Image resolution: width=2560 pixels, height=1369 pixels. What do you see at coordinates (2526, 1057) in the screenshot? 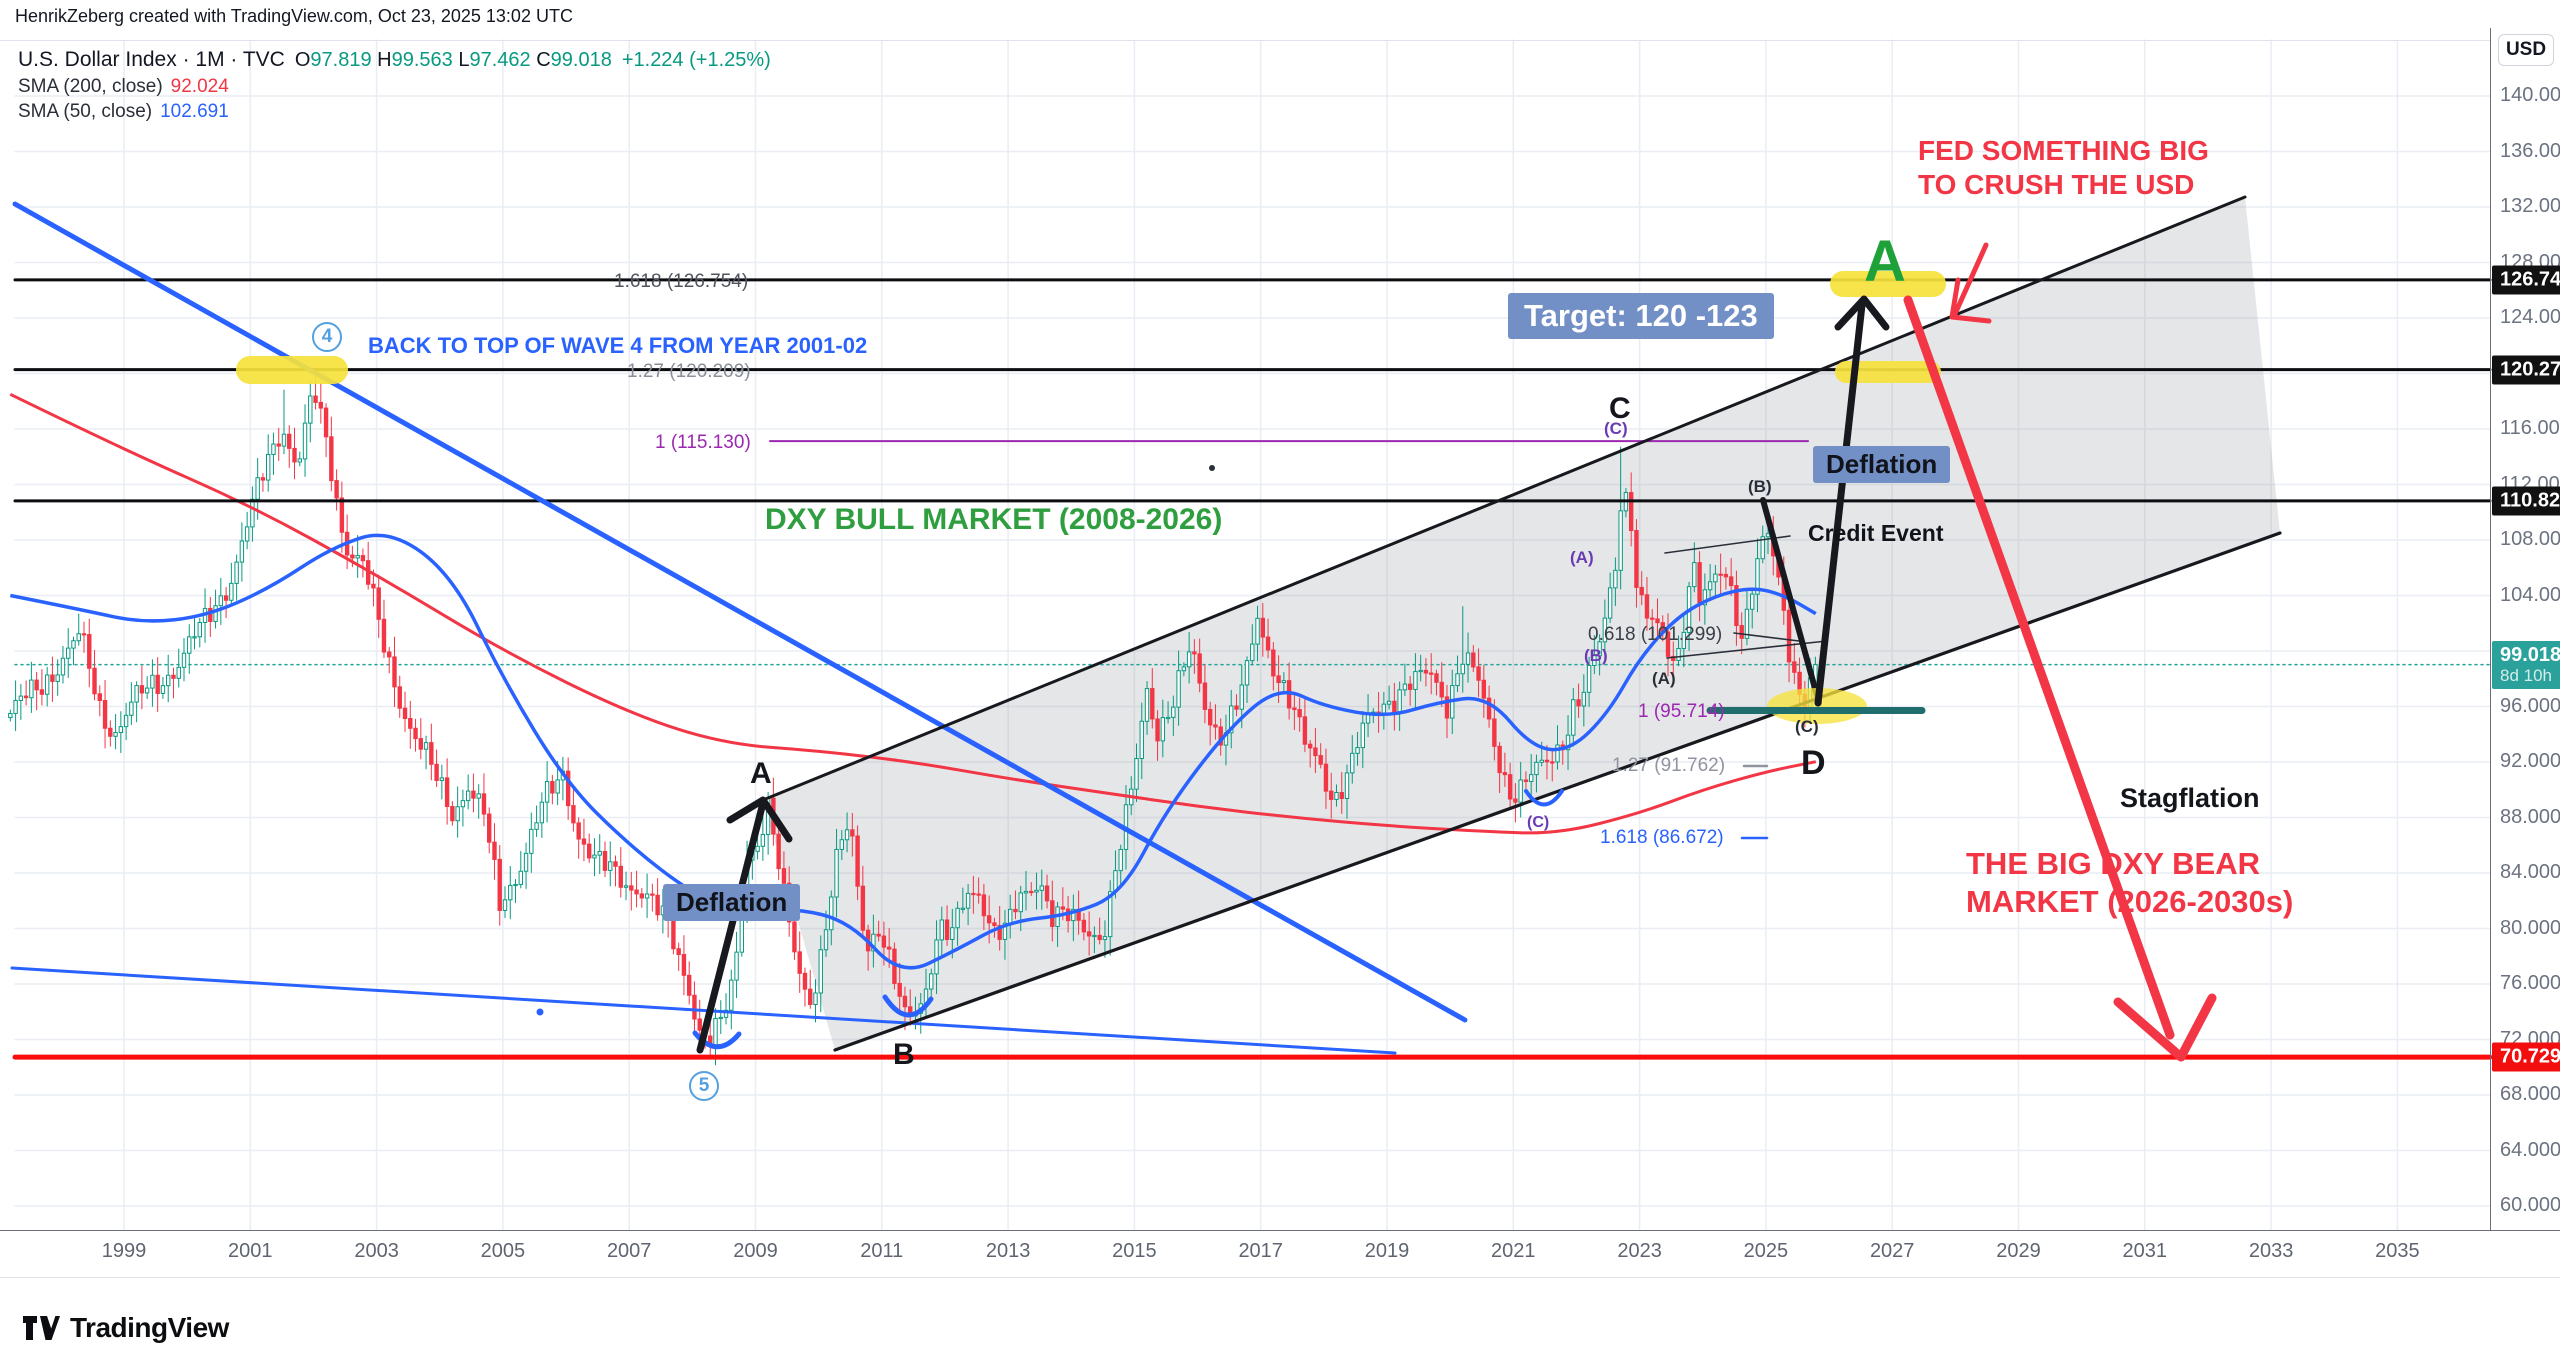
I see `price-tag-70.729: 70.729` at bounding box center [2526, 1057].